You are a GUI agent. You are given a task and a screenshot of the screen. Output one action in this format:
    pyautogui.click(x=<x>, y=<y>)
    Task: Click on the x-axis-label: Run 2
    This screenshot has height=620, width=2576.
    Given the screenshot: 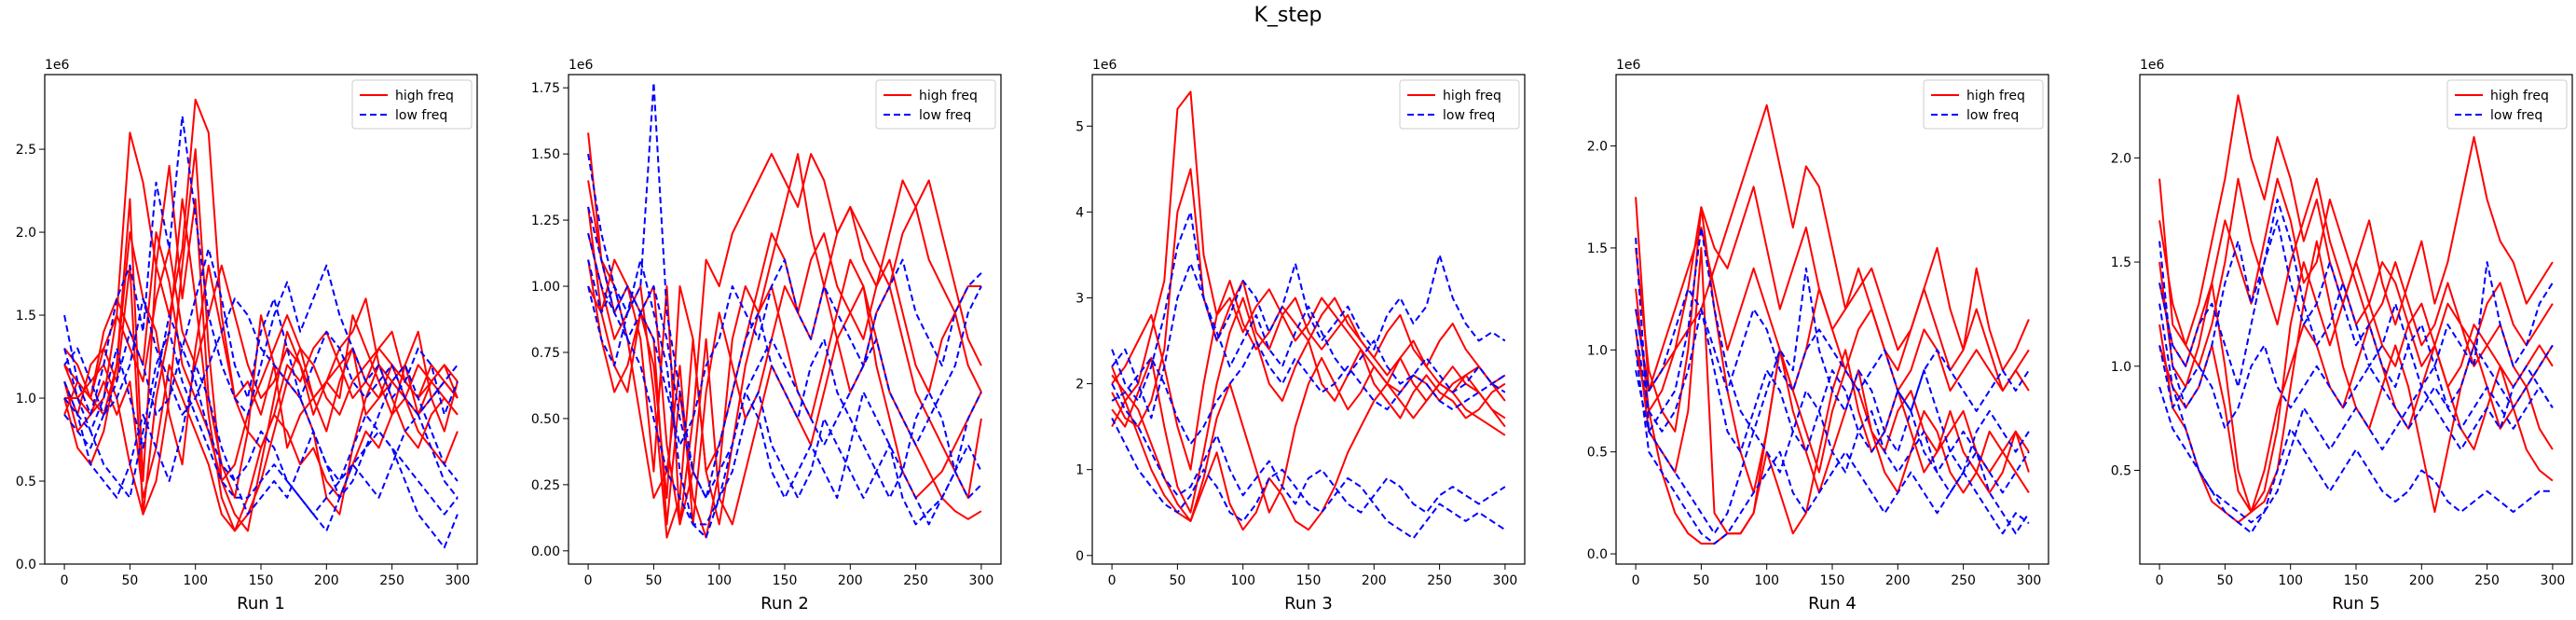 What is the action you would take?
    pyautogui.click(x=784, y=603)
    